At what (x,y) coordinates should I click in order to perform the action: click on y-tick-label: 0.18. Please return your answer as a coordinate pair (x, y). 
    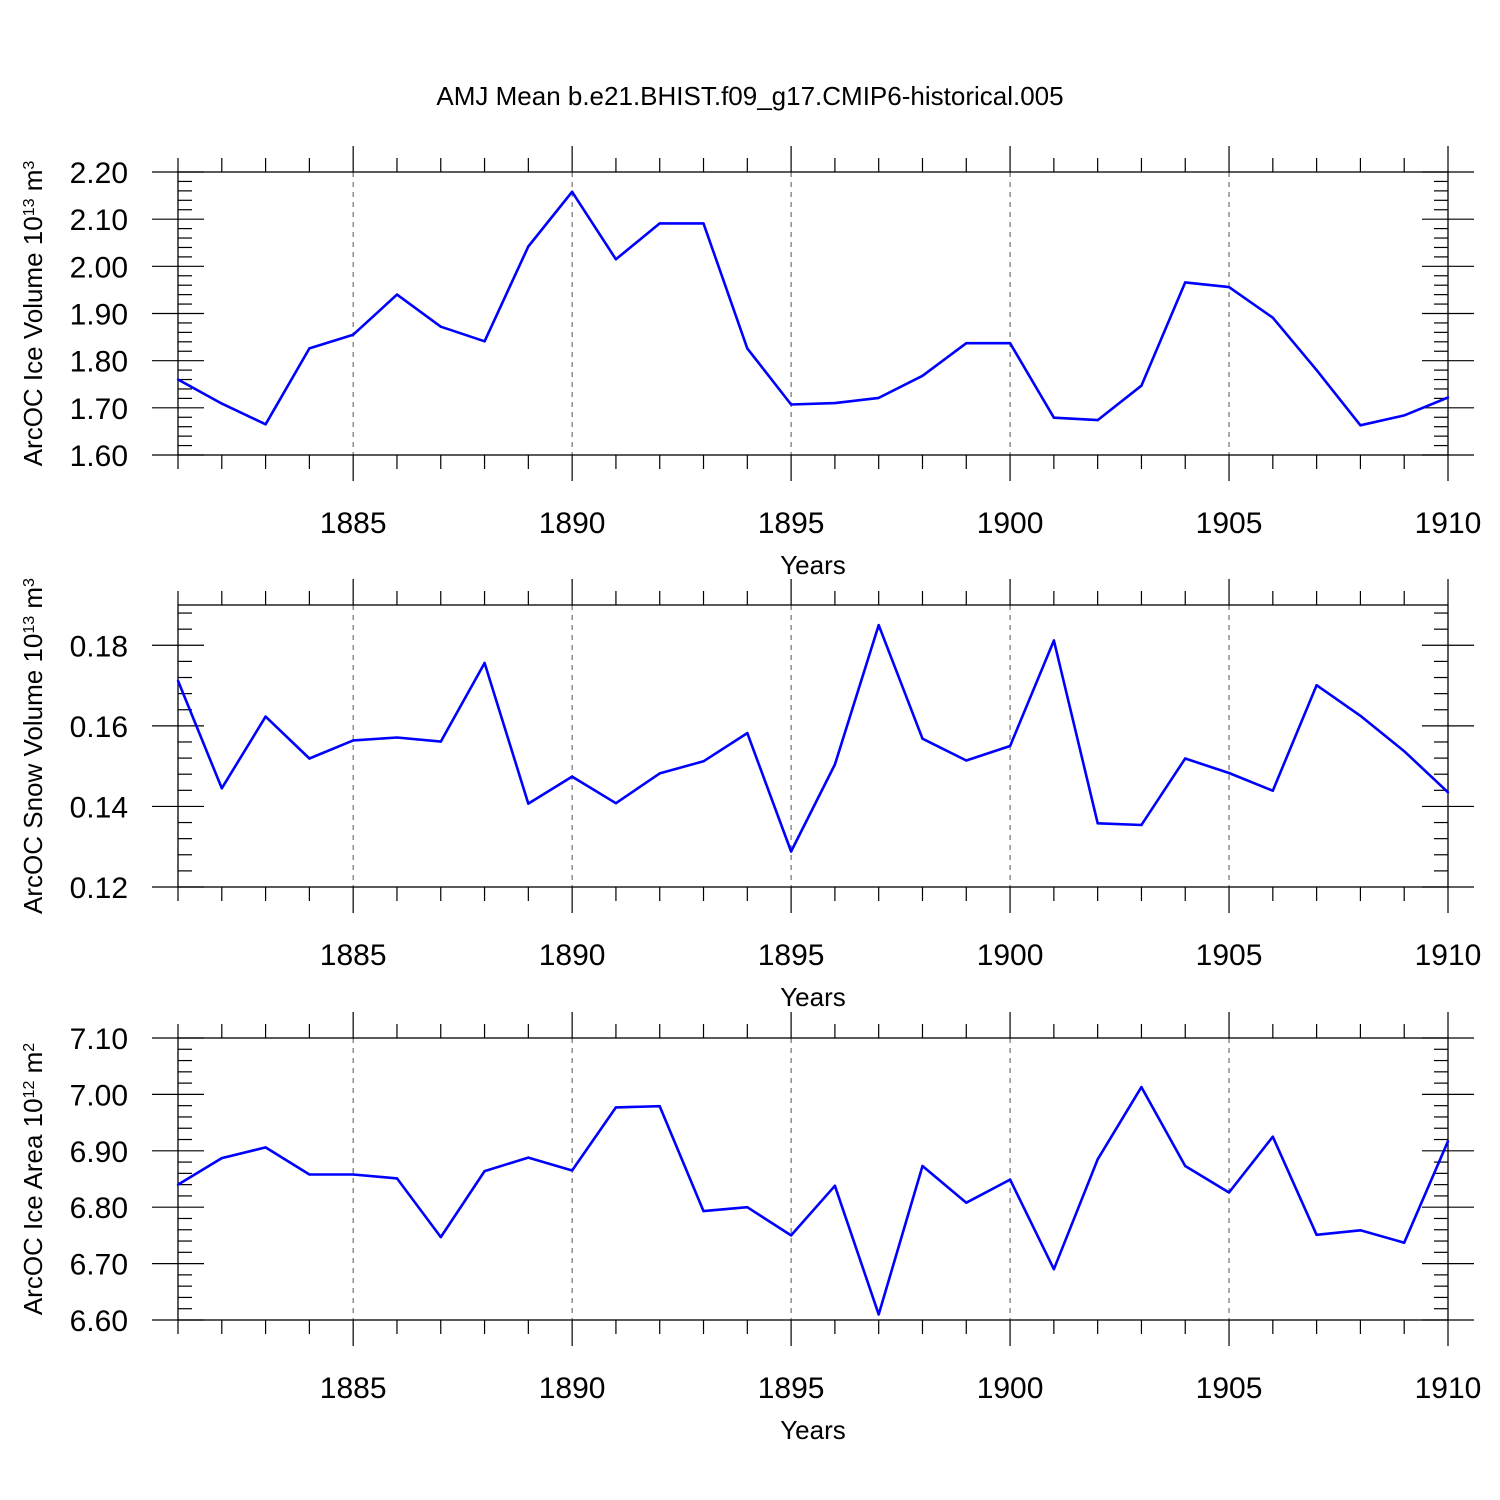
    Looking at the image, I should click on (99, 646).